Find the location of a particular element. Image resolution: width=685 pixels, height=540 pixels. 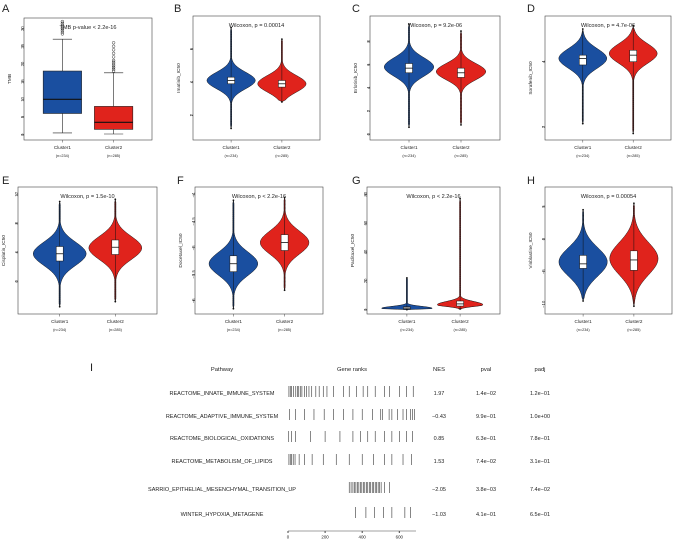

y-tick-label: 0 is located at coordinates (16, 281).